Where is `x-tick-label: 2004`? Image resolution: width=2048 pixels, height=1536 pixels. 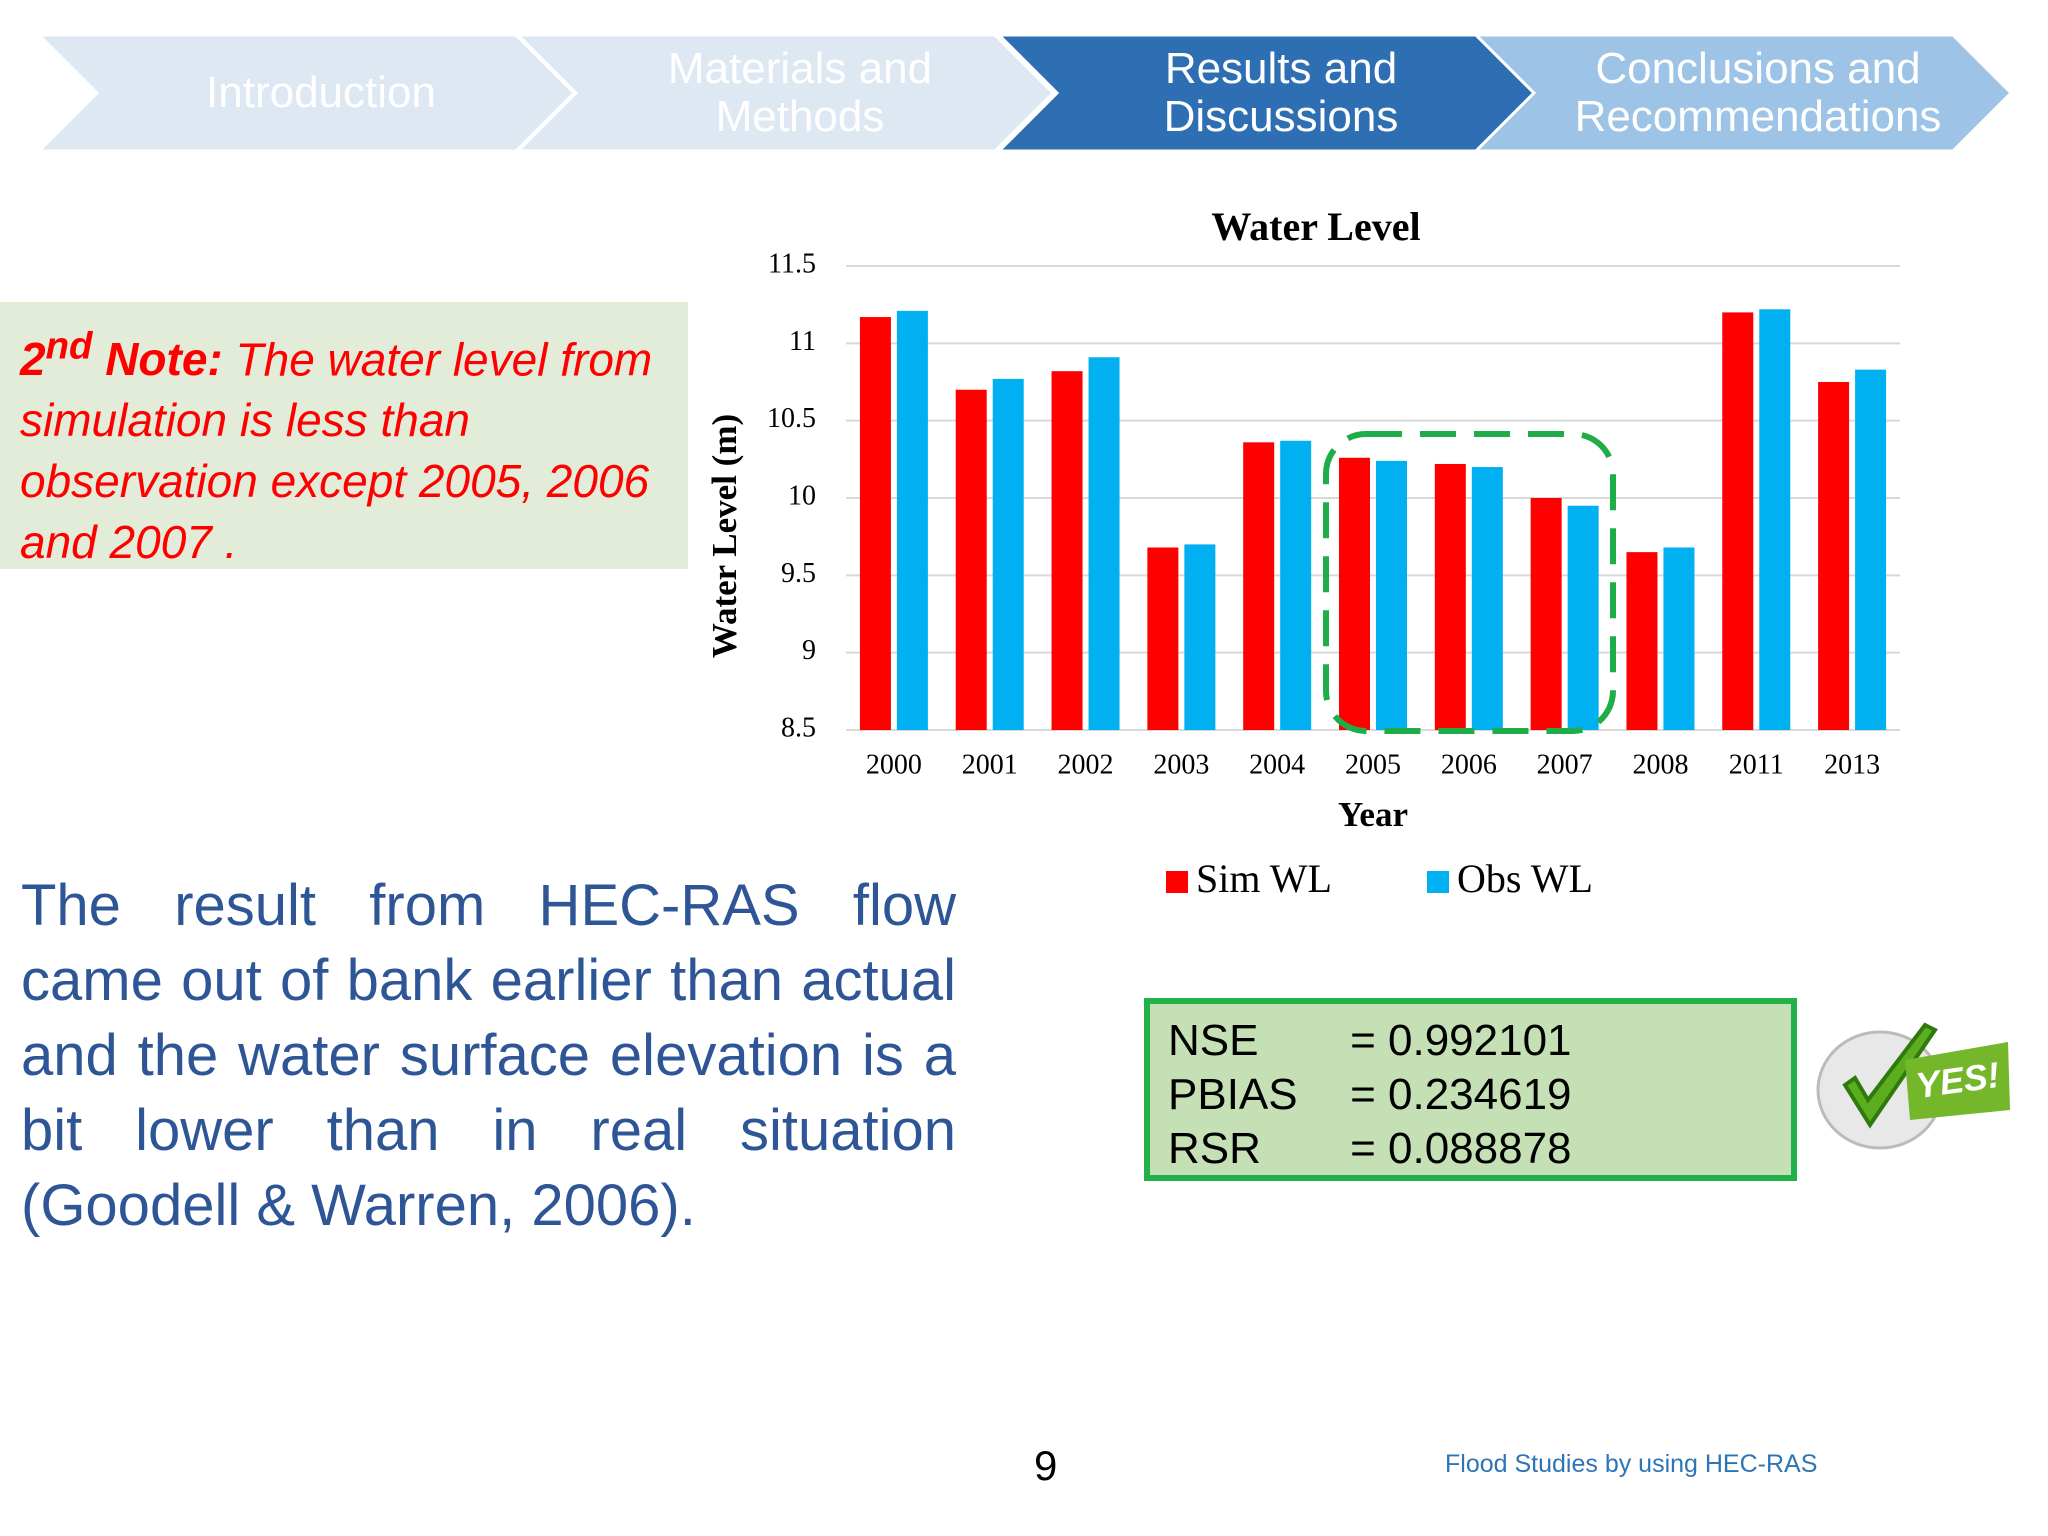
x-tick-label: 2004 is located at coordinates (1277, 764).